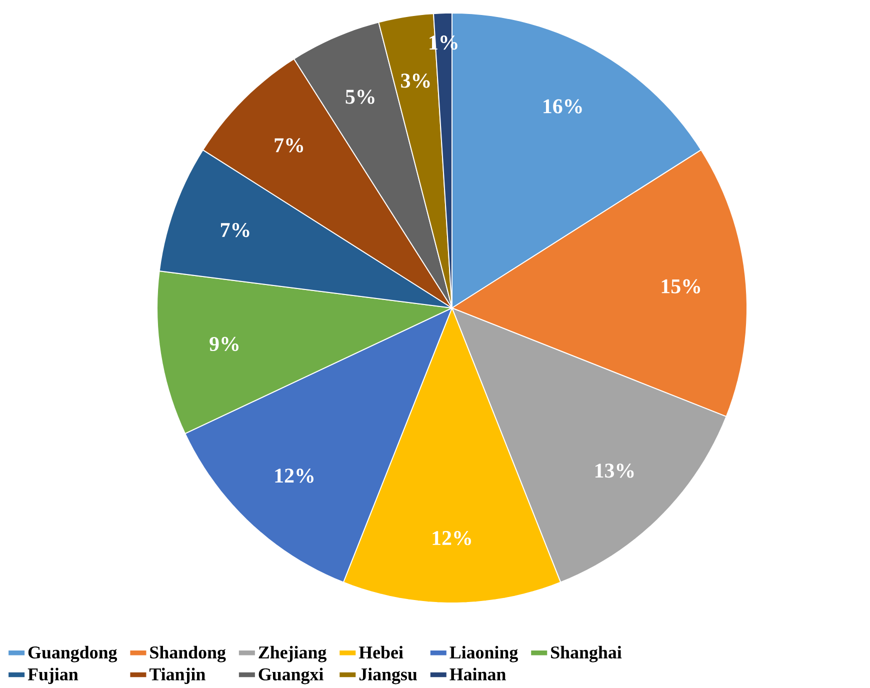  Describe the element at coordinates (177, 676) in the screenshot. I see `legend-label: Tianjin` at that location.